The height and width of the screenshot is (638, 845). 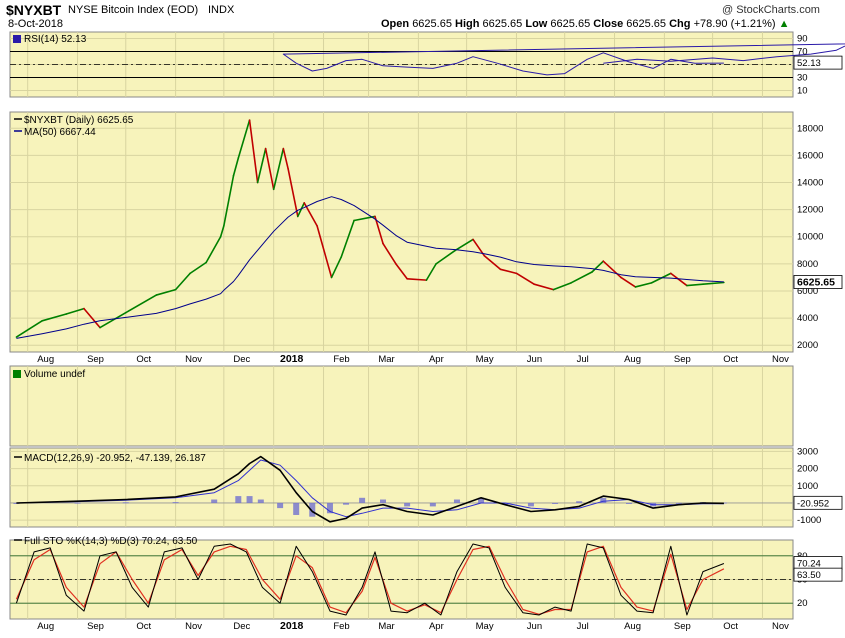 What do you see at coordinates (807, 264) in the screenshot?
I see `price-tick-label: 8000` at bounding box center [807, 264].